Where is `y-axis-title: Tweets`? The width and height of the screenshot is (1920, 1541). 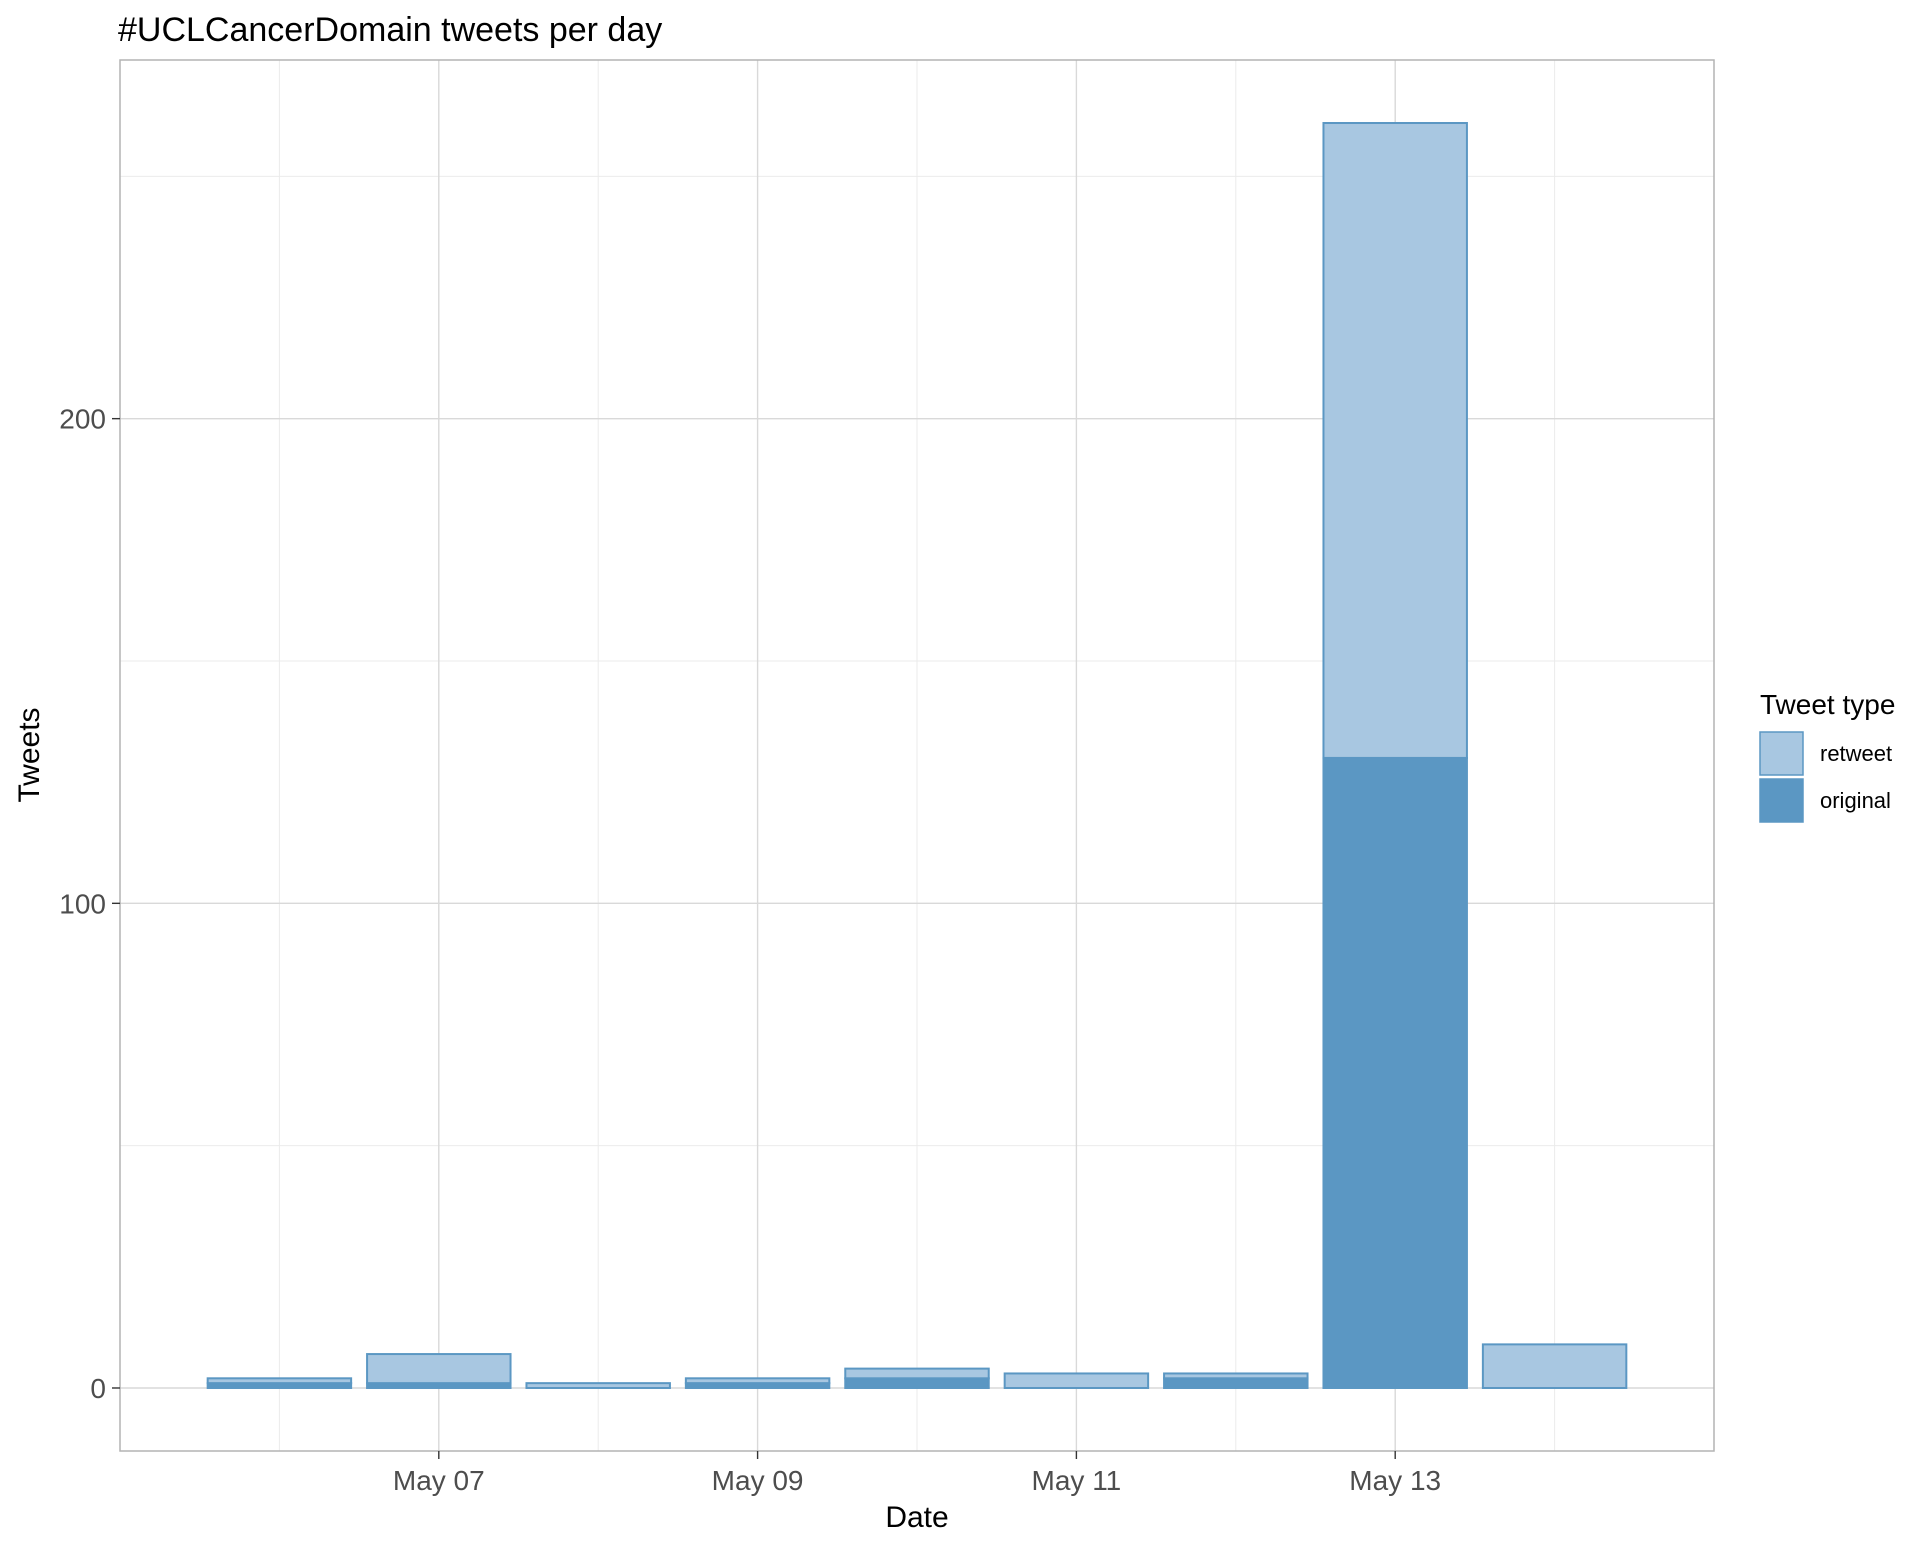 y-axis-title: Tweets is located at coordinates (29, 754).